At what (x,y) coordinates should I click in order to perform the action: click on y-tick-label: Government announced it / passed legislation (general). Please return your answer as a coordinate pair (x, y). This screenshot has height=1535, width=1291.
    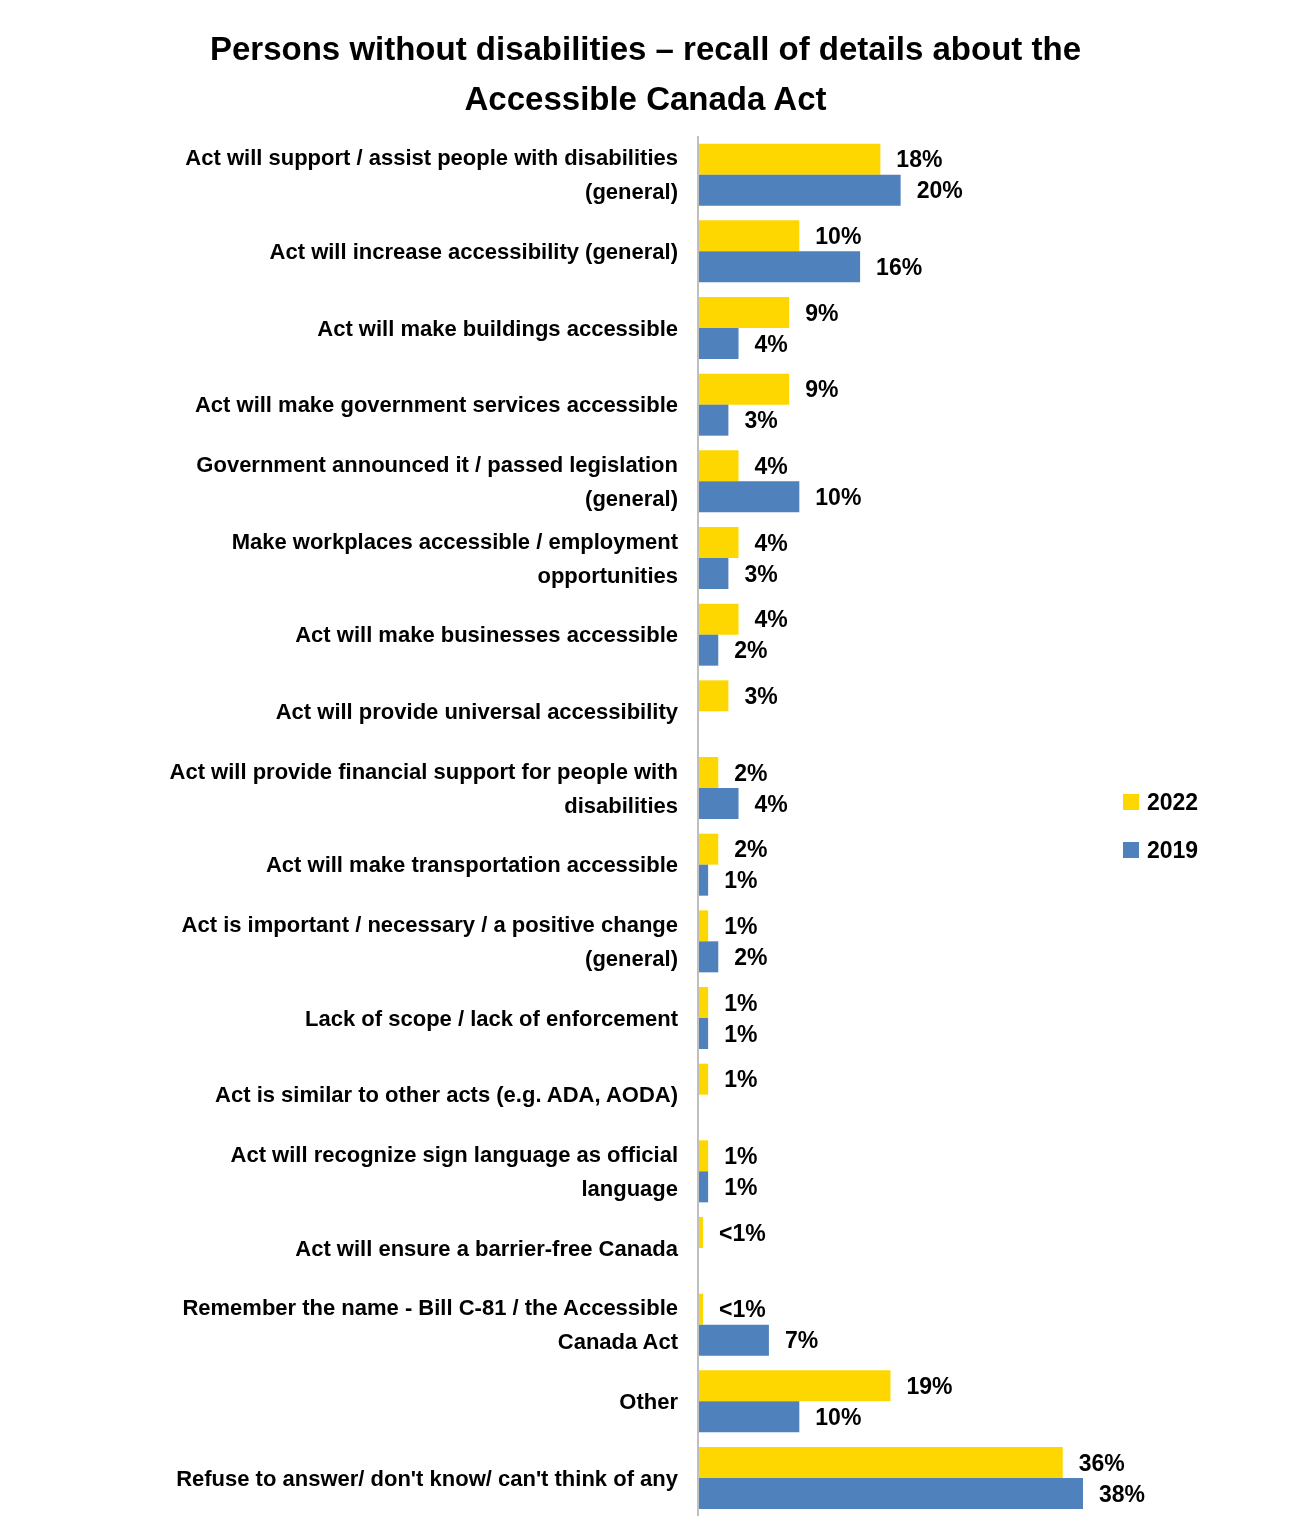
    Looking at the image, I should click on (437, 481).